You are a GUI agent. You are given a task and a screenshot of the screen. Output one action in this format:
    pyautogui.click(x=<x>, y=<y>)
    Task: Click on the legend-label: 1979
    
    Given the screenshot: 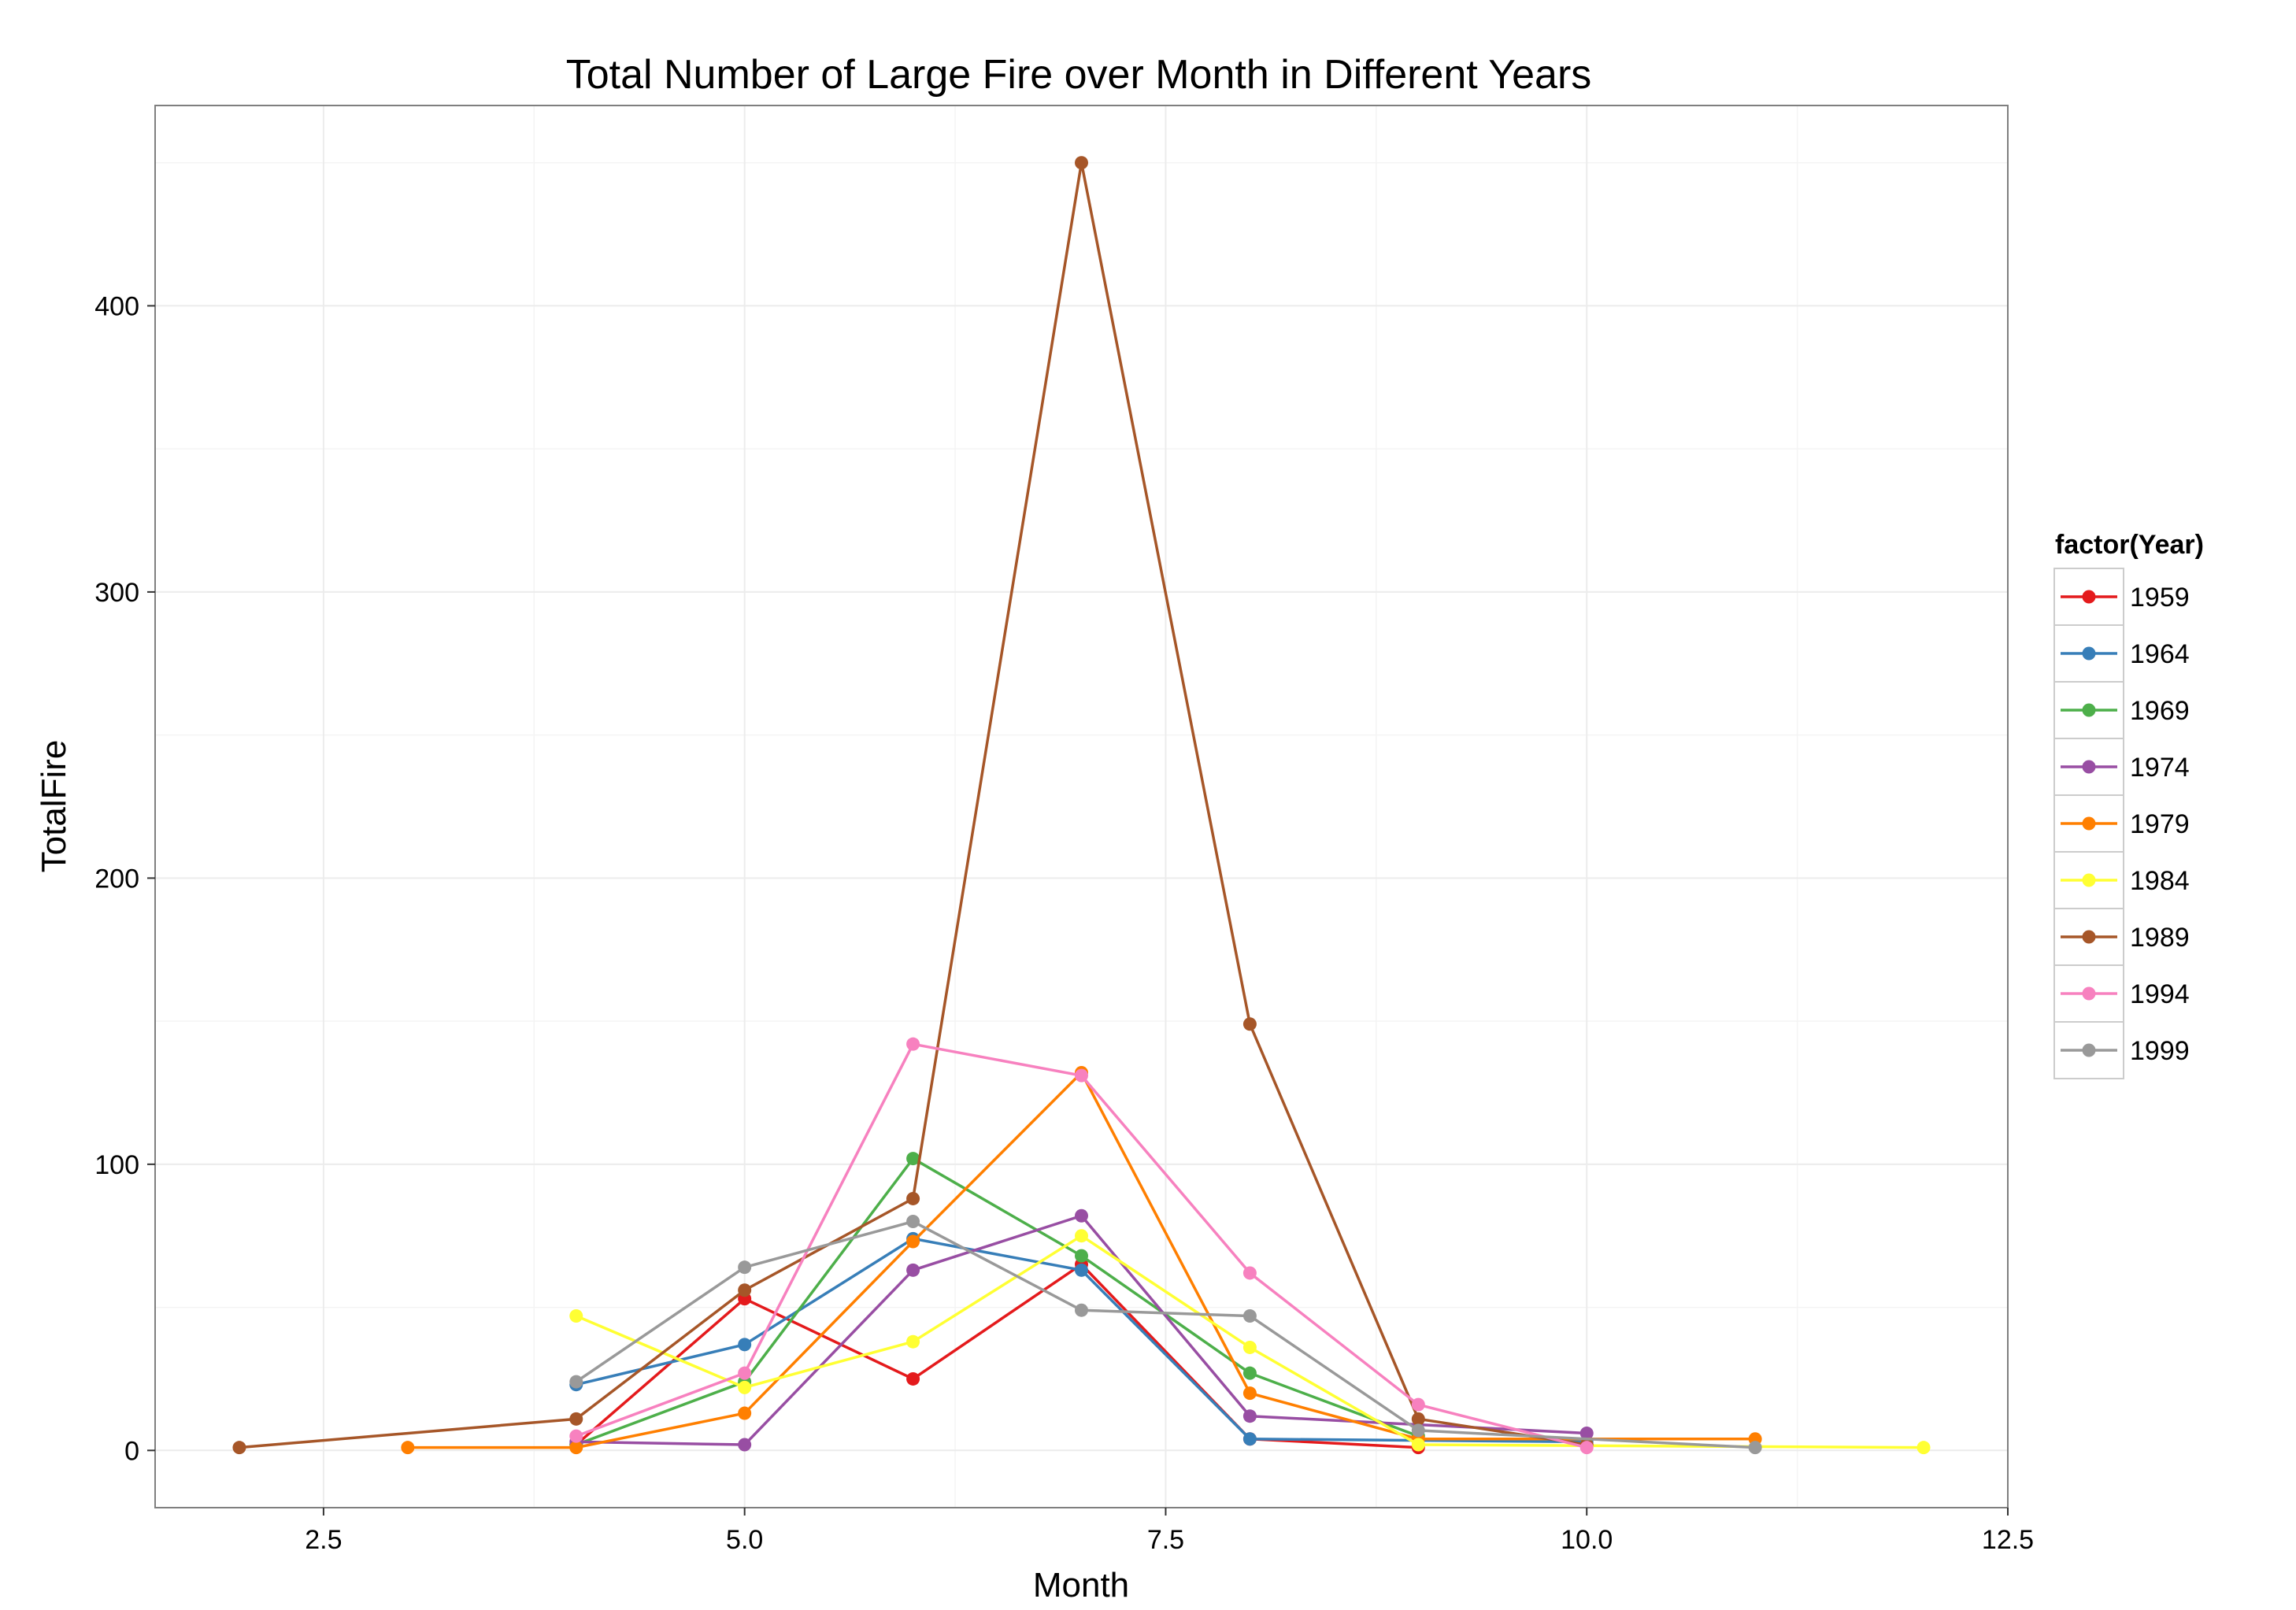 What is the action you would take?
    pyautogui.click(x=2160, y=824)
    